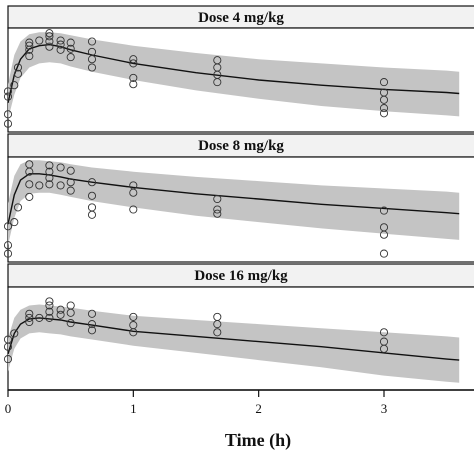 The image size is (474, 474). What do you see at coordinates (241, 18) in the screenshot?
I see `panel-title: Dose 4 mg/kg` at bounding box center [241, 18].